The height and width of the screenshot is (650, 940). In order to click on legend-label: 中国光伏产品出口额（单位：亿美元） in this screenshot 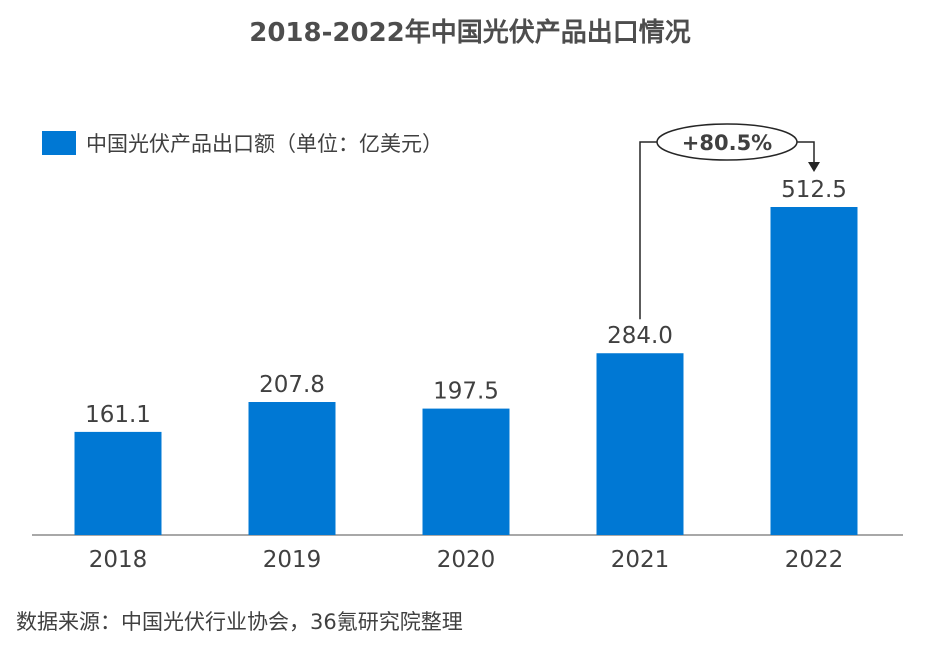, I will do `click(264, 144)`.